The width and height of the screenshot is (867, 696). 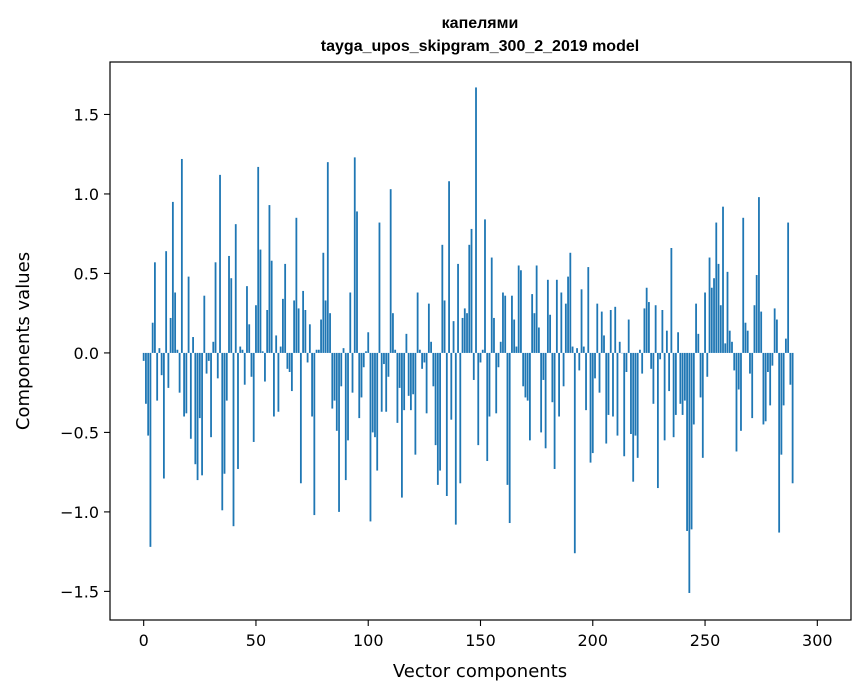 What do you see at coordinates (144, 640) in the screenshot?
I see `x-tick-label: 0` at bounding box center [144, 640].